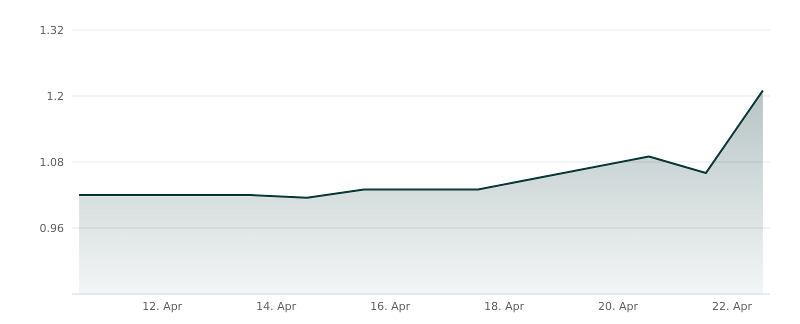 The image size is (800, 324). What do you see at coordinates (390, 306) in the screenshot?
I see `x-tick-label: 16. Apr` at bounding box center [390, 306].